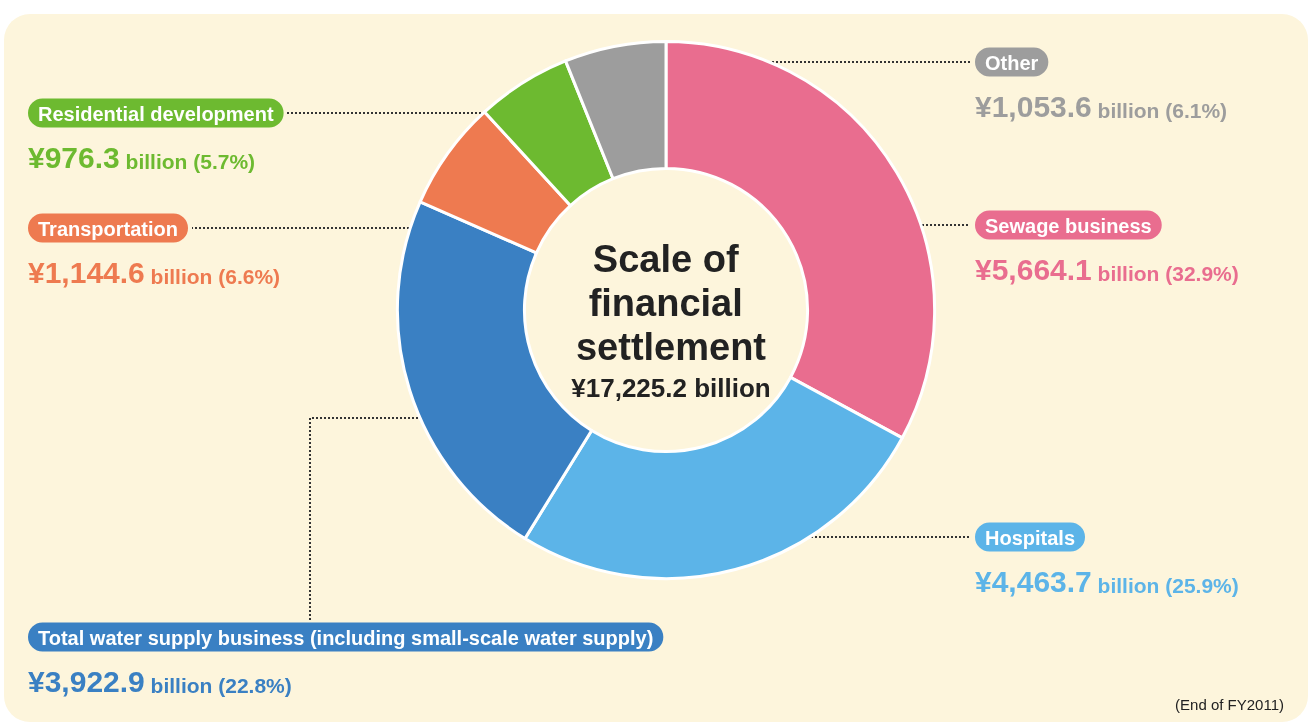 The width and height of the screenshot is (1312, 726). I want to click on text: ¥17,225.2 billion, so click(671, 388).